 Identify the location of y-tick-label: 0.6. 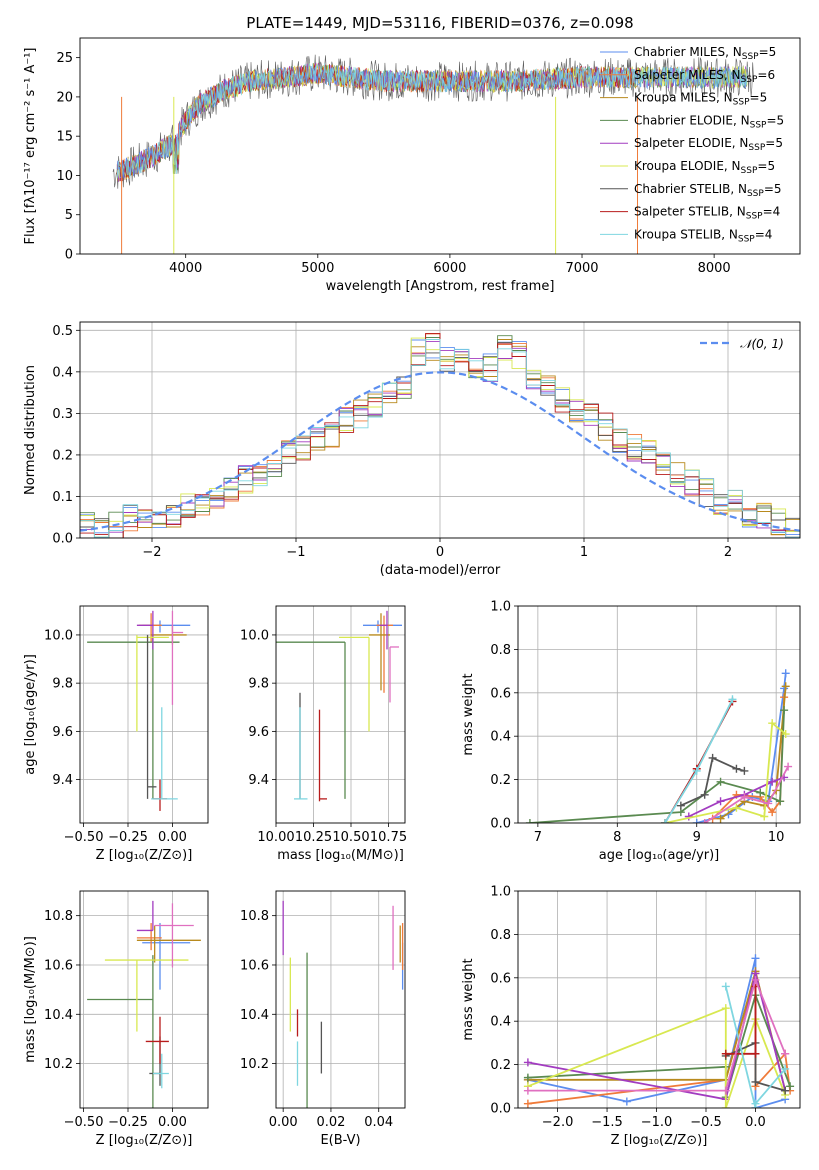
(500, 693).